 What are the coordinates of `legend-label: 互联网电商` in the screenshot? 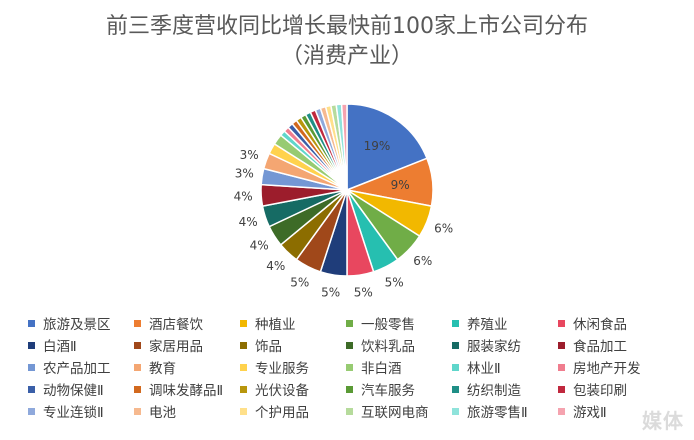 It's located at (395, 413).